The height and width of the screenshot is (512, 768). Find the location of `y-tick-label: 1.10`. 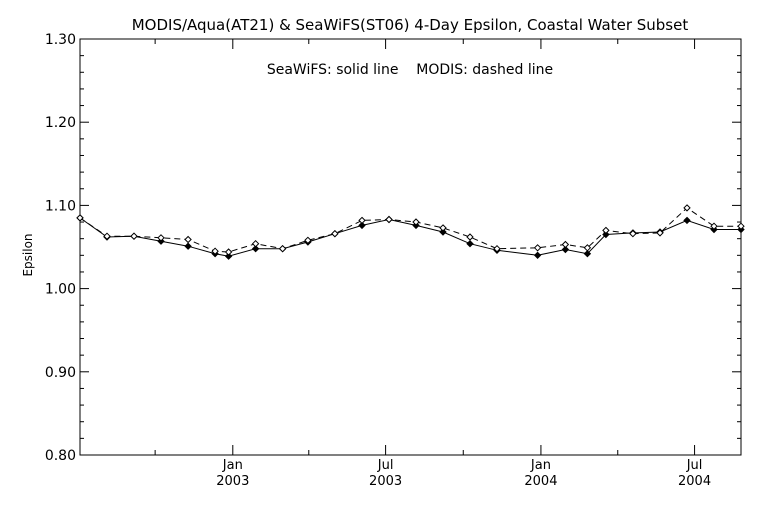

y-tick-label: 1.10 is located at coordinates (60, 206).